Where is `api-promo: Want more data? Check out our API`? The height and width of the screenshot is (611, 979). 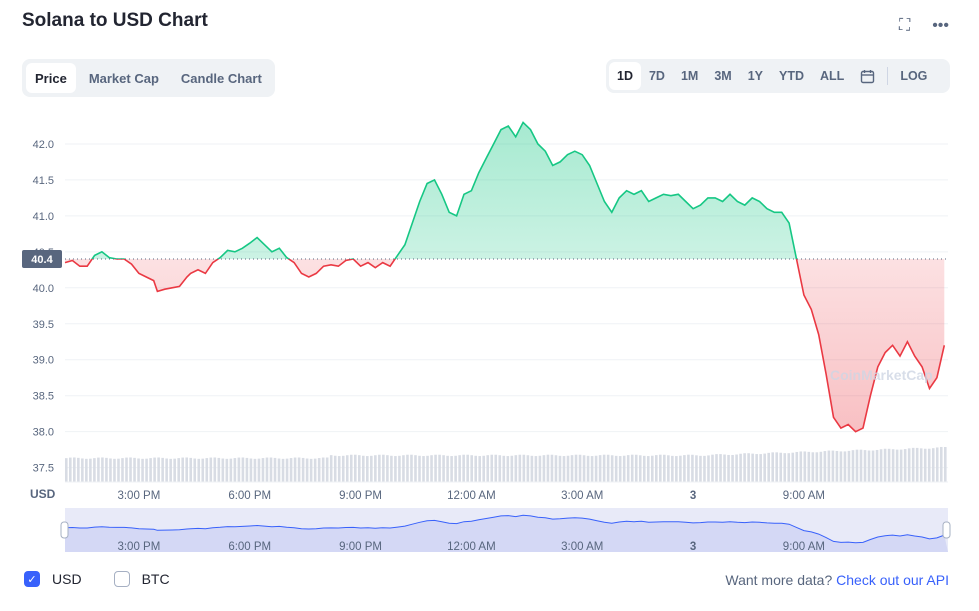
api-promo: Want more data? Check out our API is located at coordinates (837, 580).